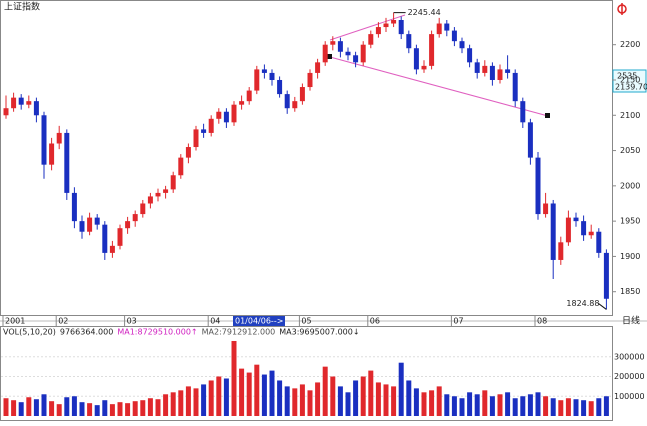 Image resolution: width=647 pixels, height=426 pixels. Describe the element at coordinates (542, 321) in the screenshot. I see `x-tick-label: 08` at that location.